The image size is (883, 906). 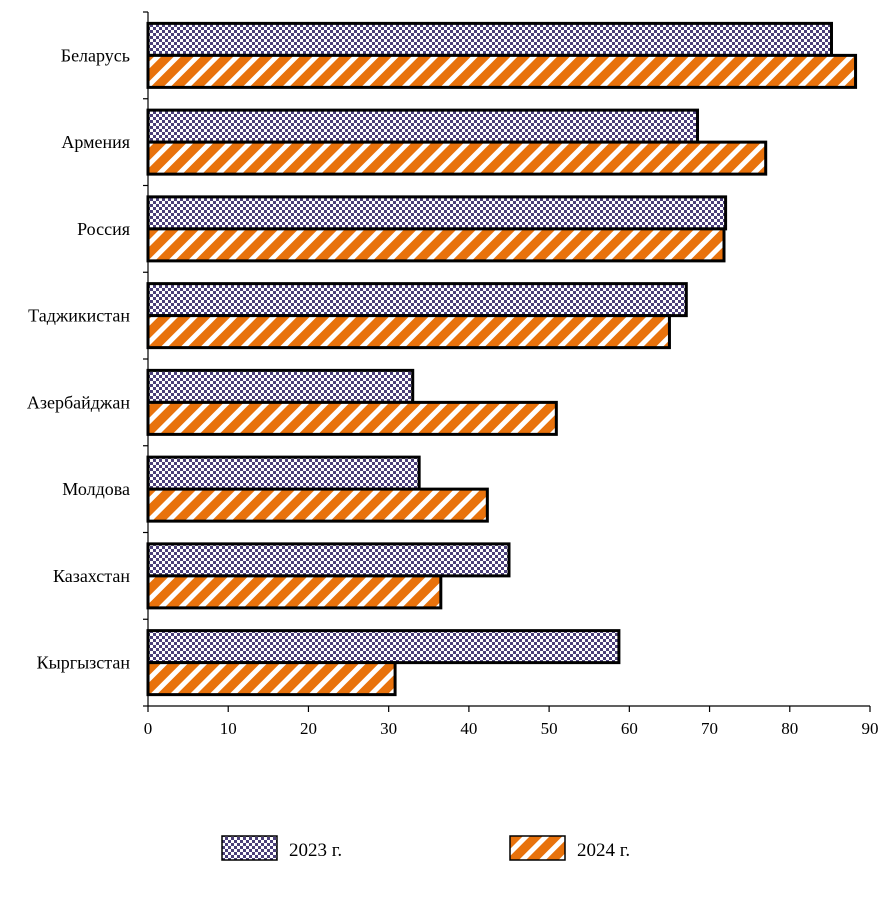 I want to click on legend: 2023 г. 2024 г., so click(x=425, y=848).